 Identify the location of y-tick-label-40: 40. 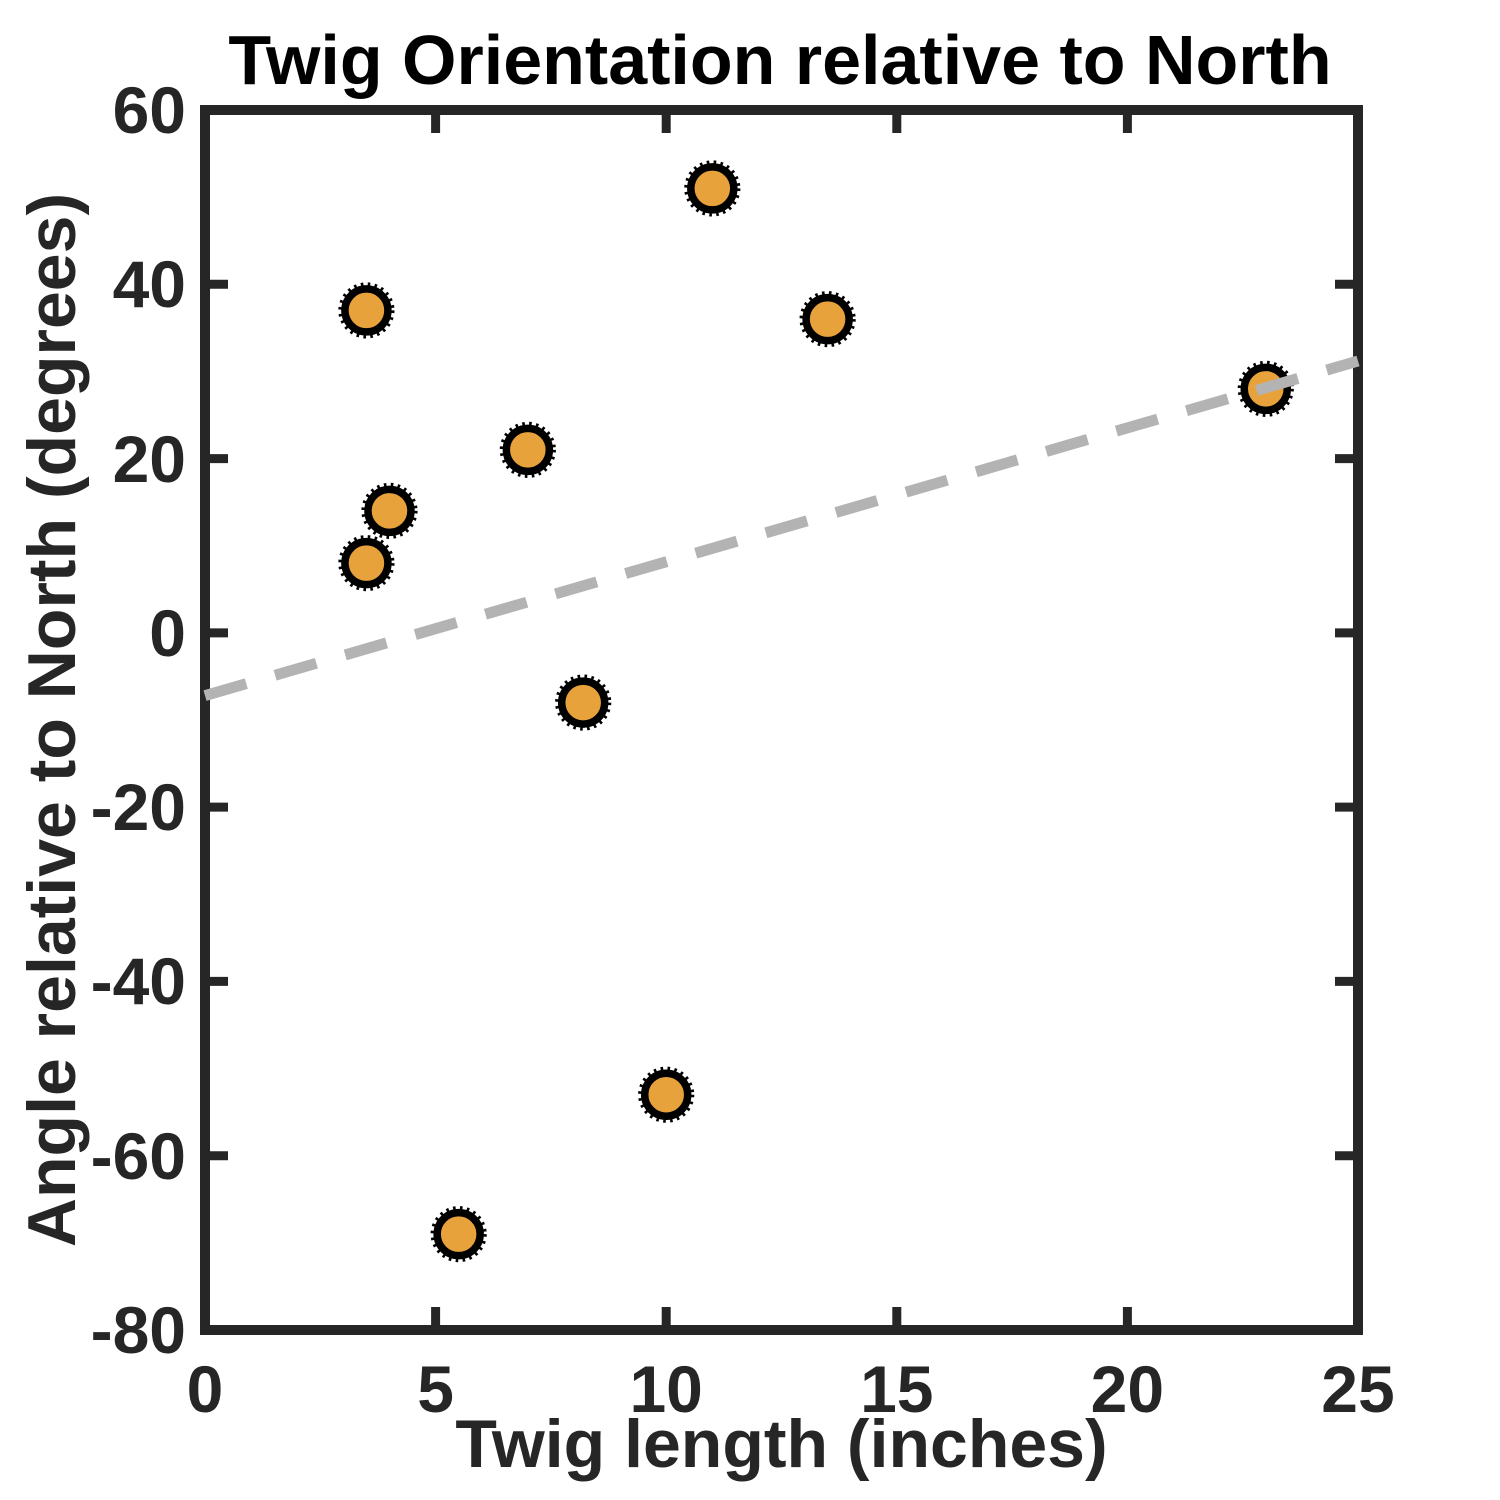
(149, 284).